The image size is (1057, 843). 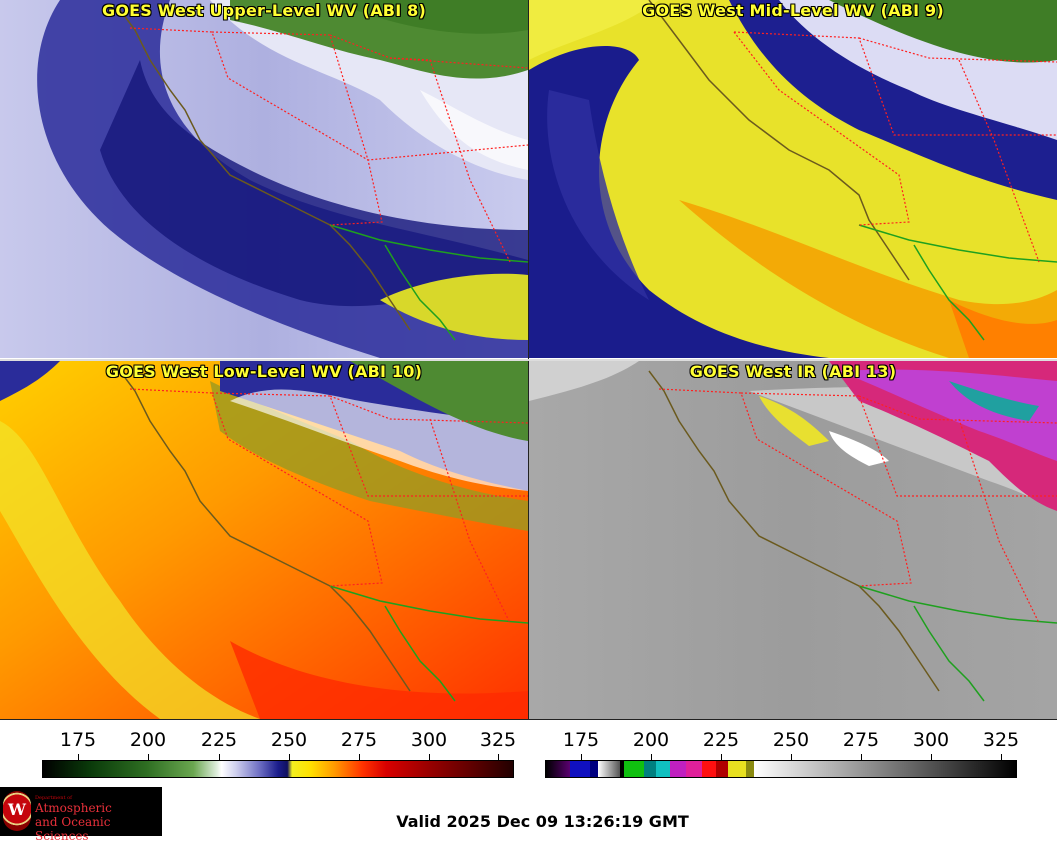 What do you see at coordinates (793, 10) in the screenshot?
I see `panel-title: GOES West Mid-Level WV (ABI 9)` at bounding box center [793, 10].